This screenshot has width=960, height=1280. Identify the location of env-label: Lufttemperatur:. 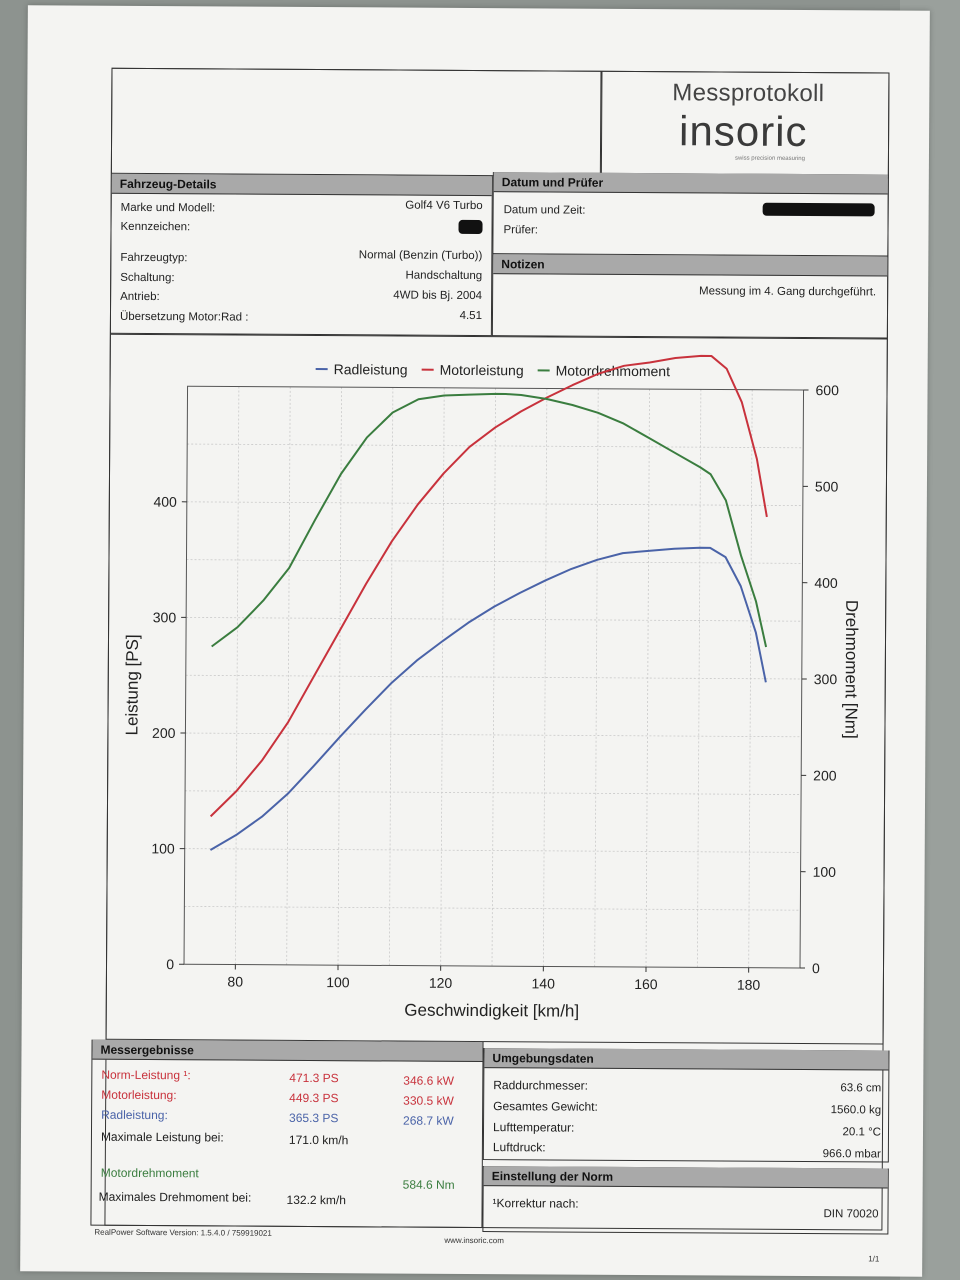
(533, 1127).